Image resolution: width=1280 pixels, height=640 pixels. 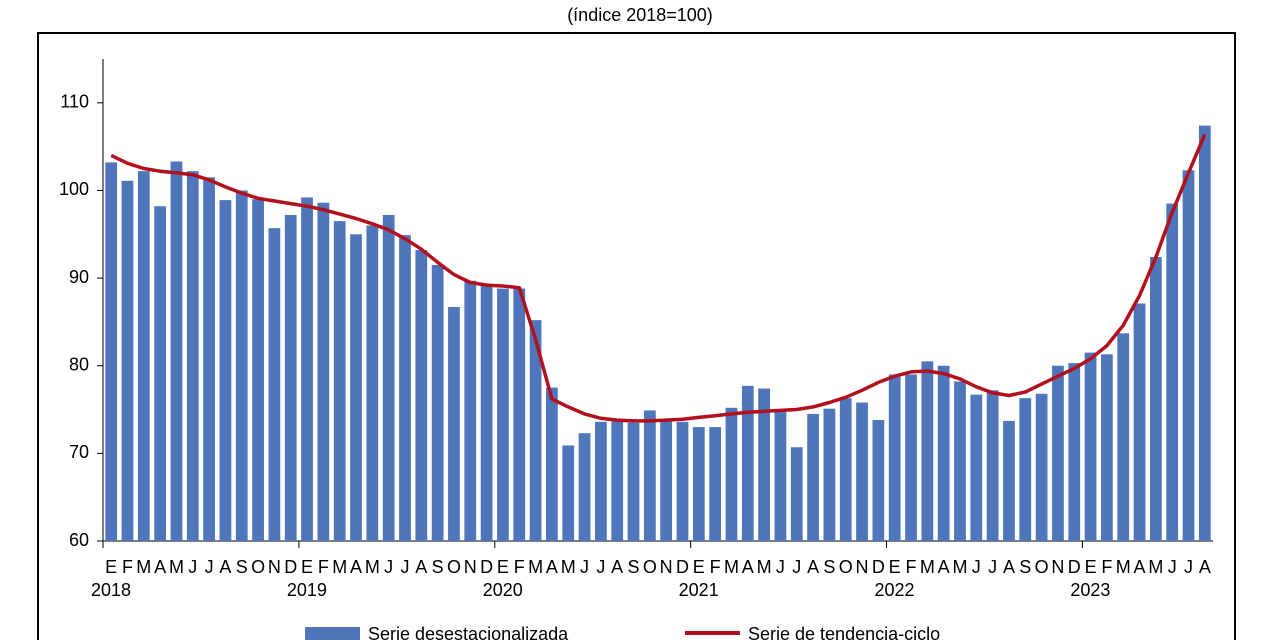 What do you see at coordinates (79, 452) in the screenshot?
I see `y-tick-label: 70` at bounding box center [79, 452].